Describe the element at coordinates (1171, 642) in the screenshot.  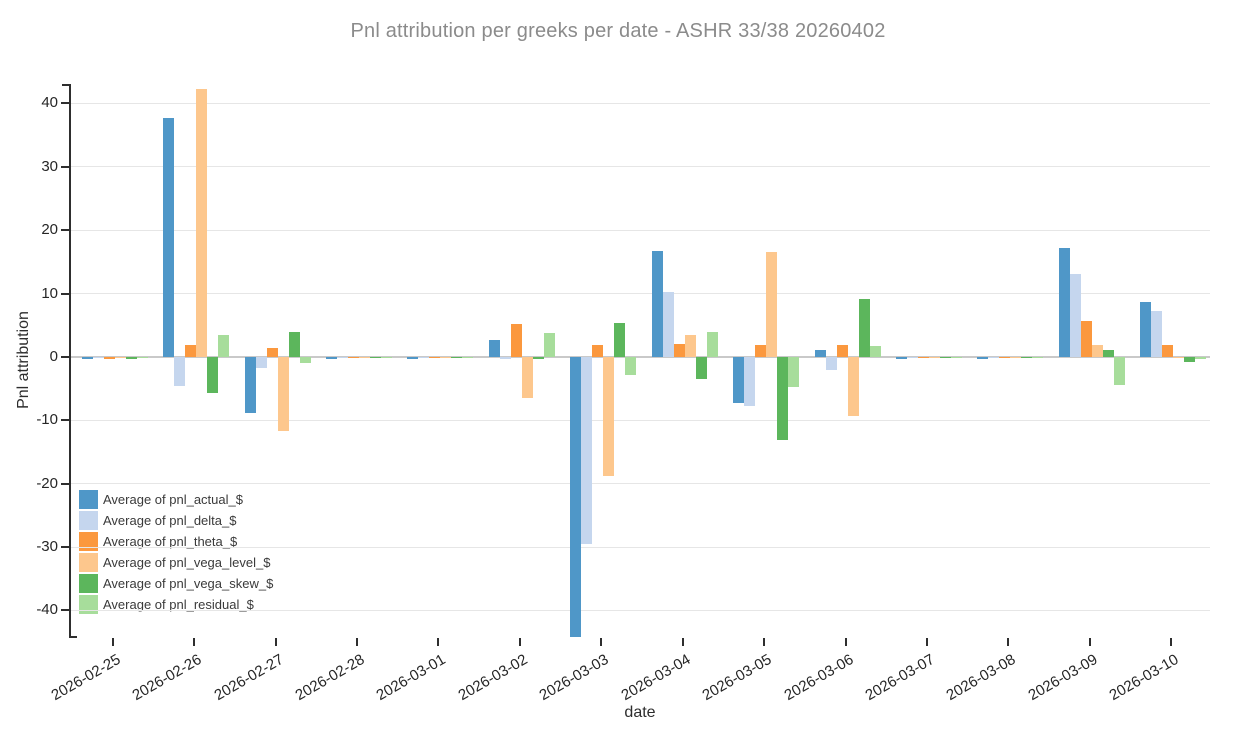
I see `x-tick-mark` at that location.